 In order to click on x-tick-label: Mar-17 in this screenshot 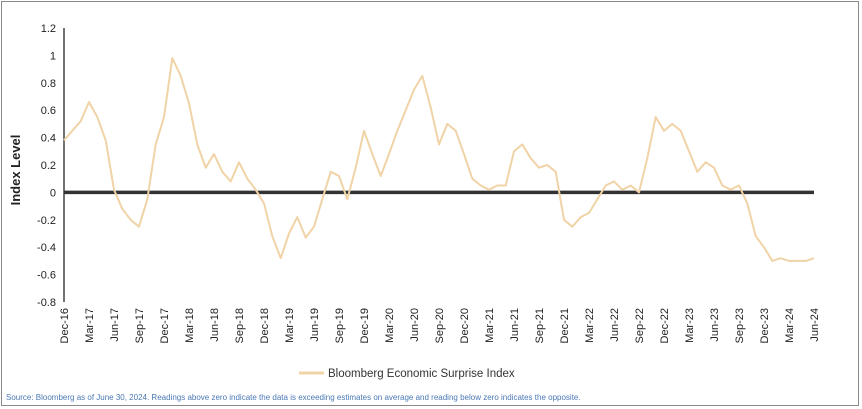, I will do `click(90, 325)`.